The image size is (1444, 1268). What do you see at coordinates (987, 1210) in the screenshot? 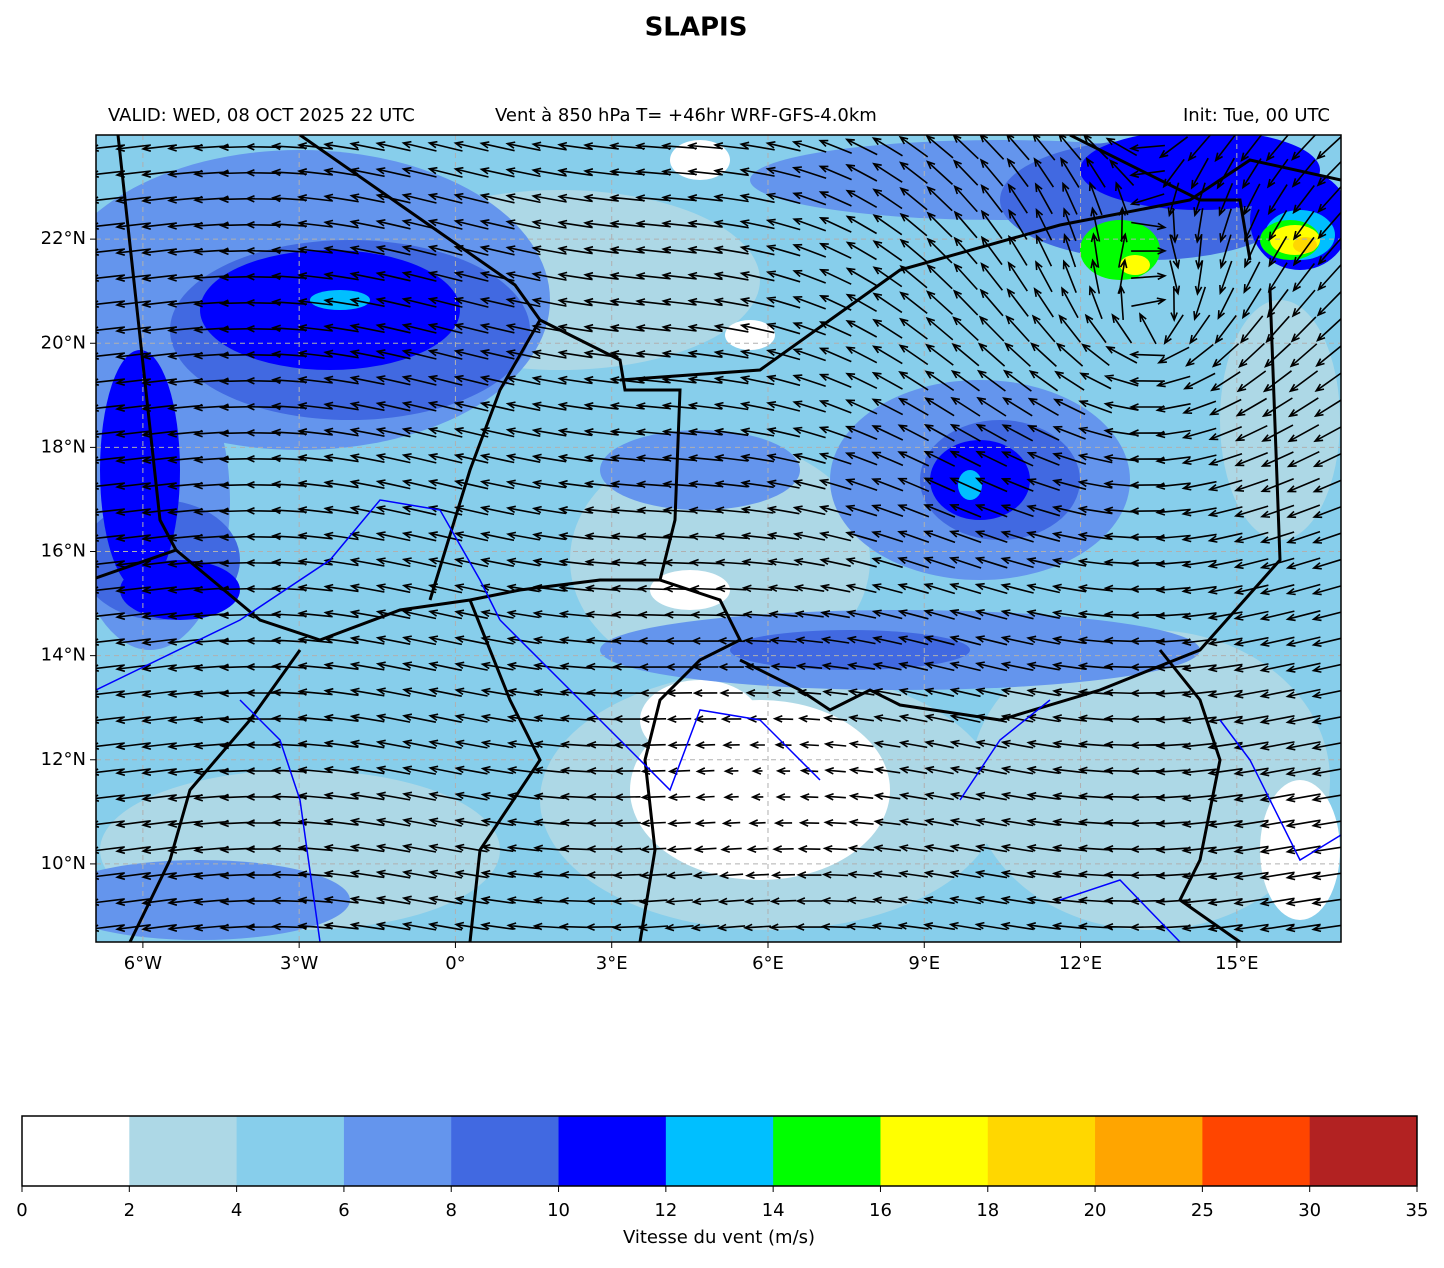
I see `colorbar-tick-label: 18` at bounding box center [987, 1210].